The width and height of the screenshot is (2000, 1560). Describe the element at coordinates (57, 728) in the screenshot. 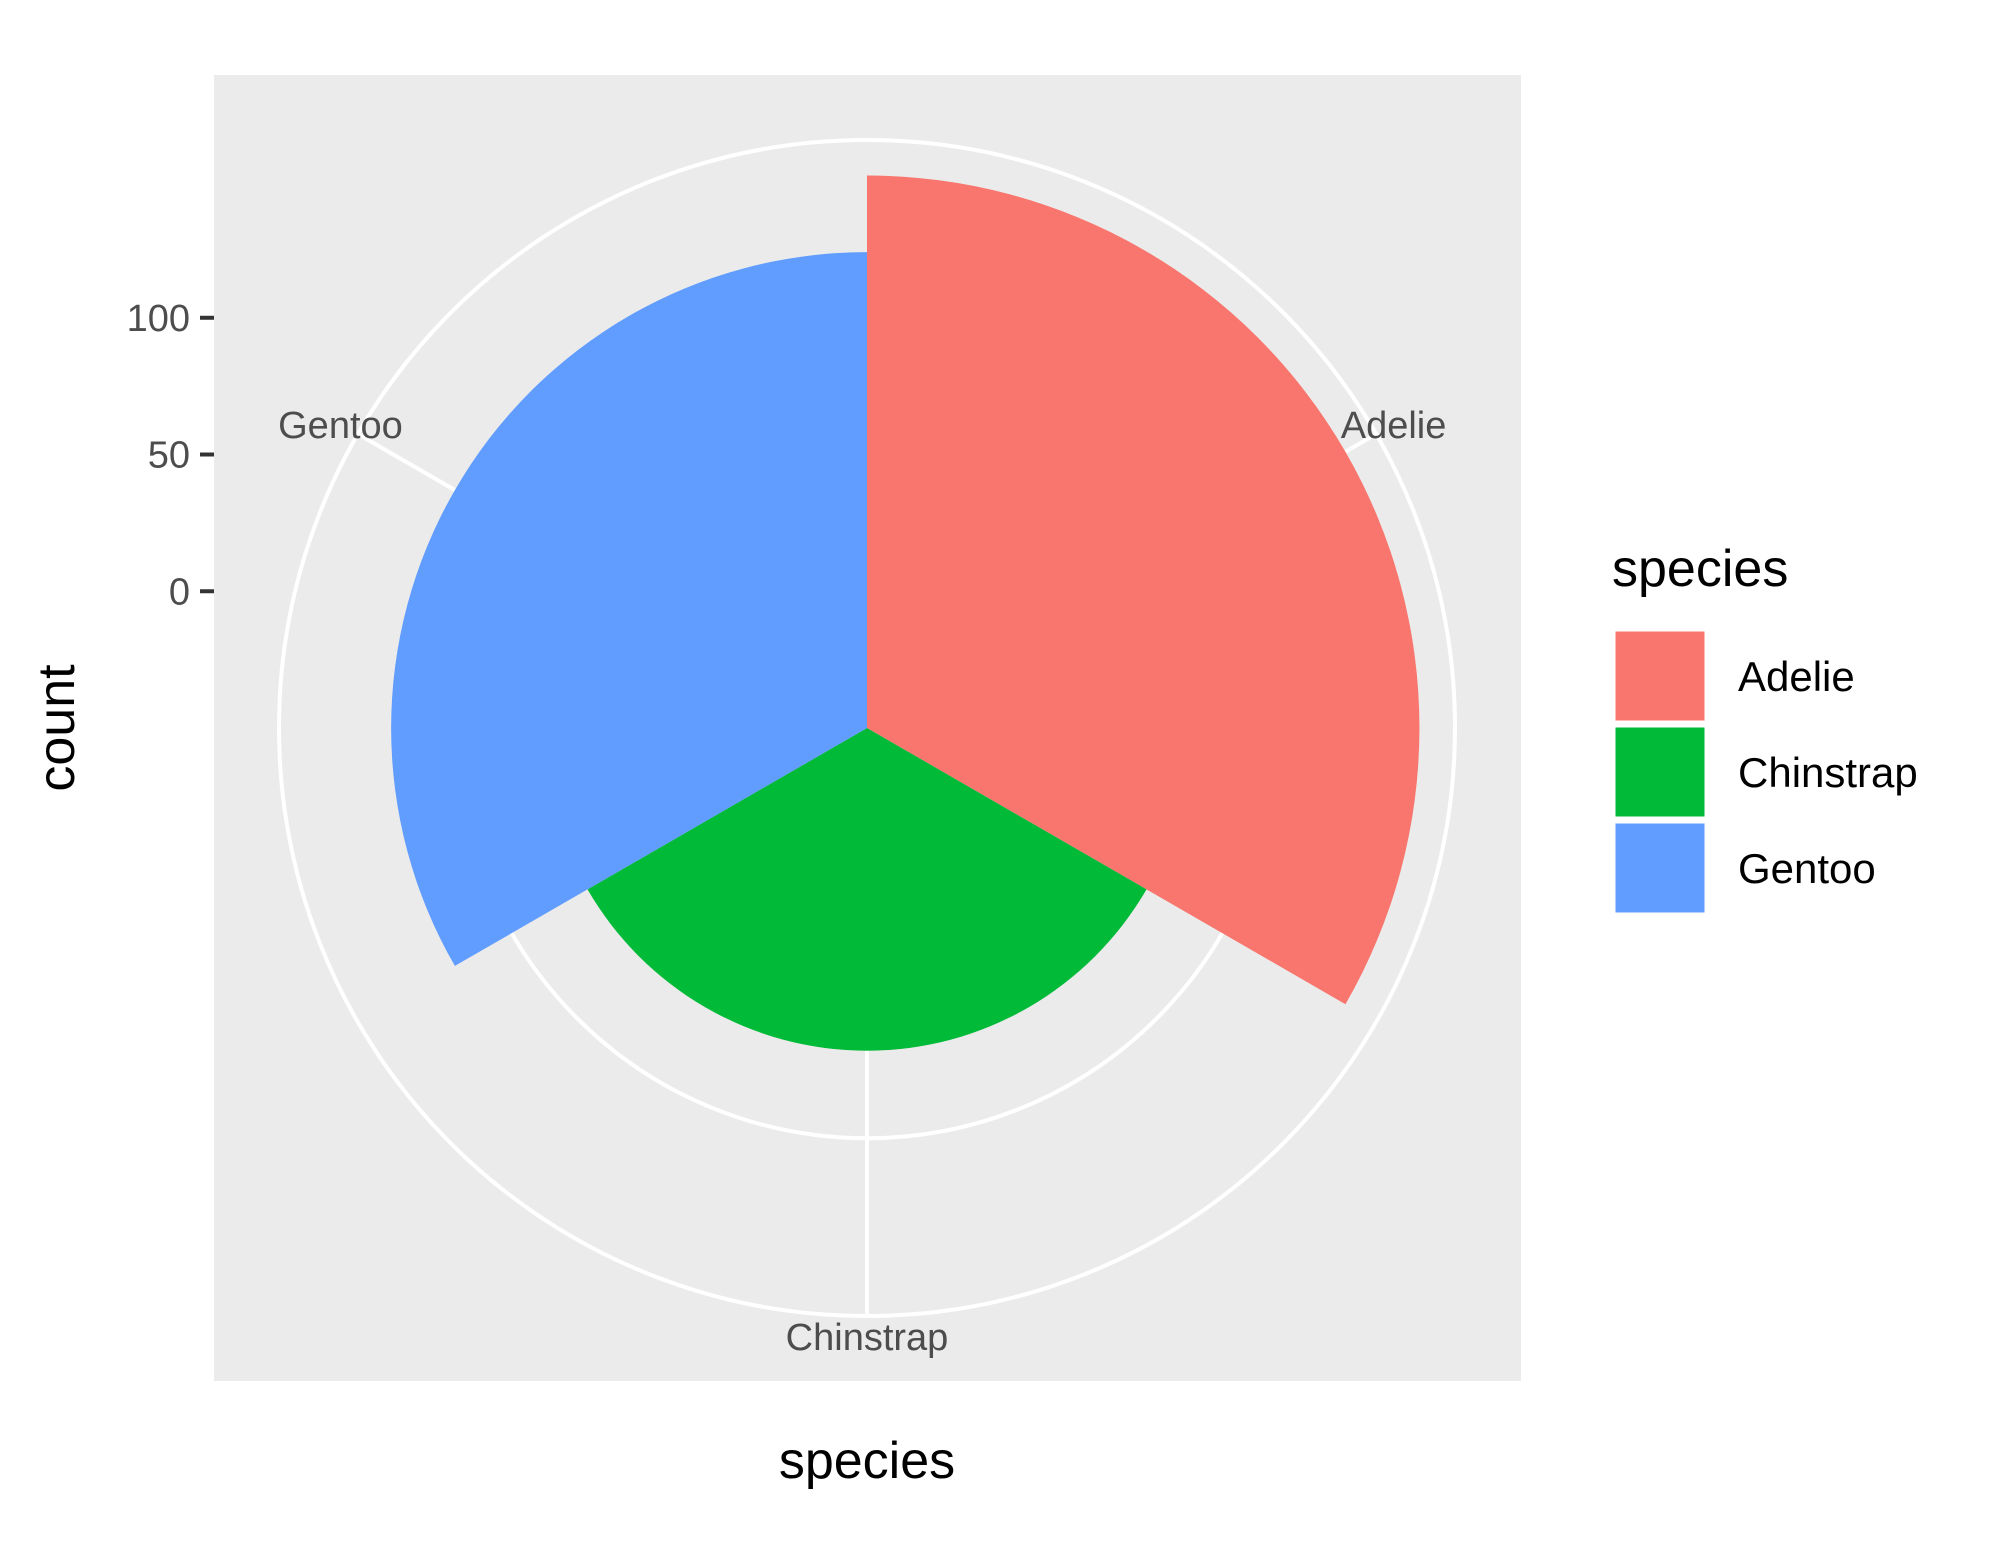

I see `y-axis-title: count` at that location.